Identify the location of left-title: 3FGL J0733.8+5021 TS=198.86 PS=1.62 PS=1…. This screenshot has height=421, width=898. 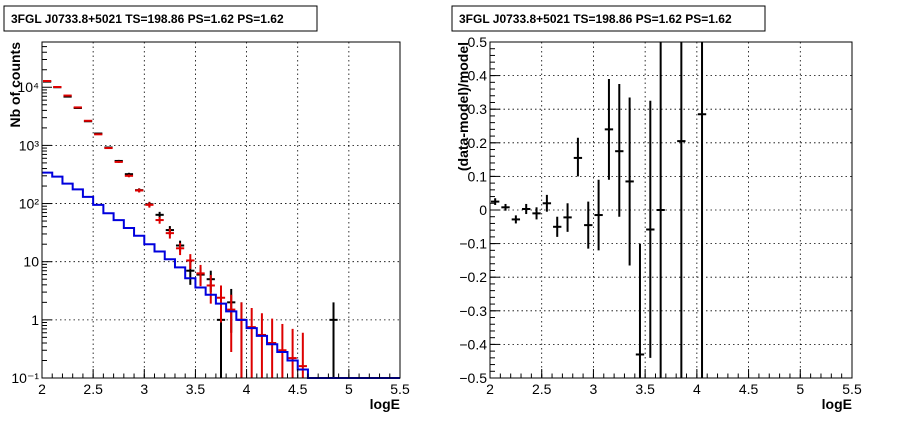
(147, 19).